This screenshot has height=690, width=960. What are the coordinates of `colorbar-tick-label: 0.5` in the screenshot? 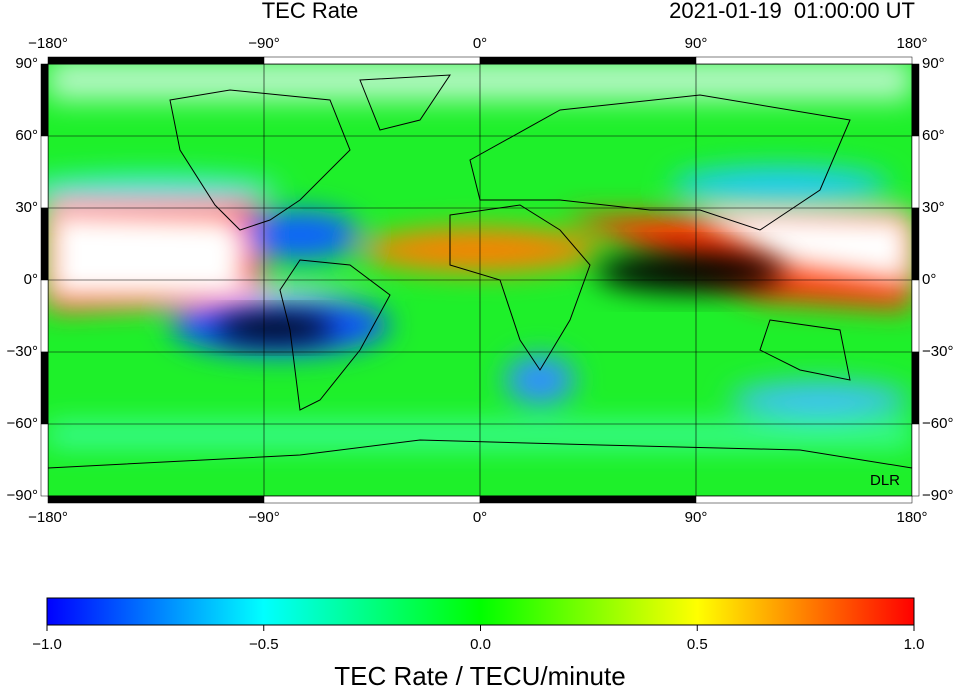 It's located at (697, 644).